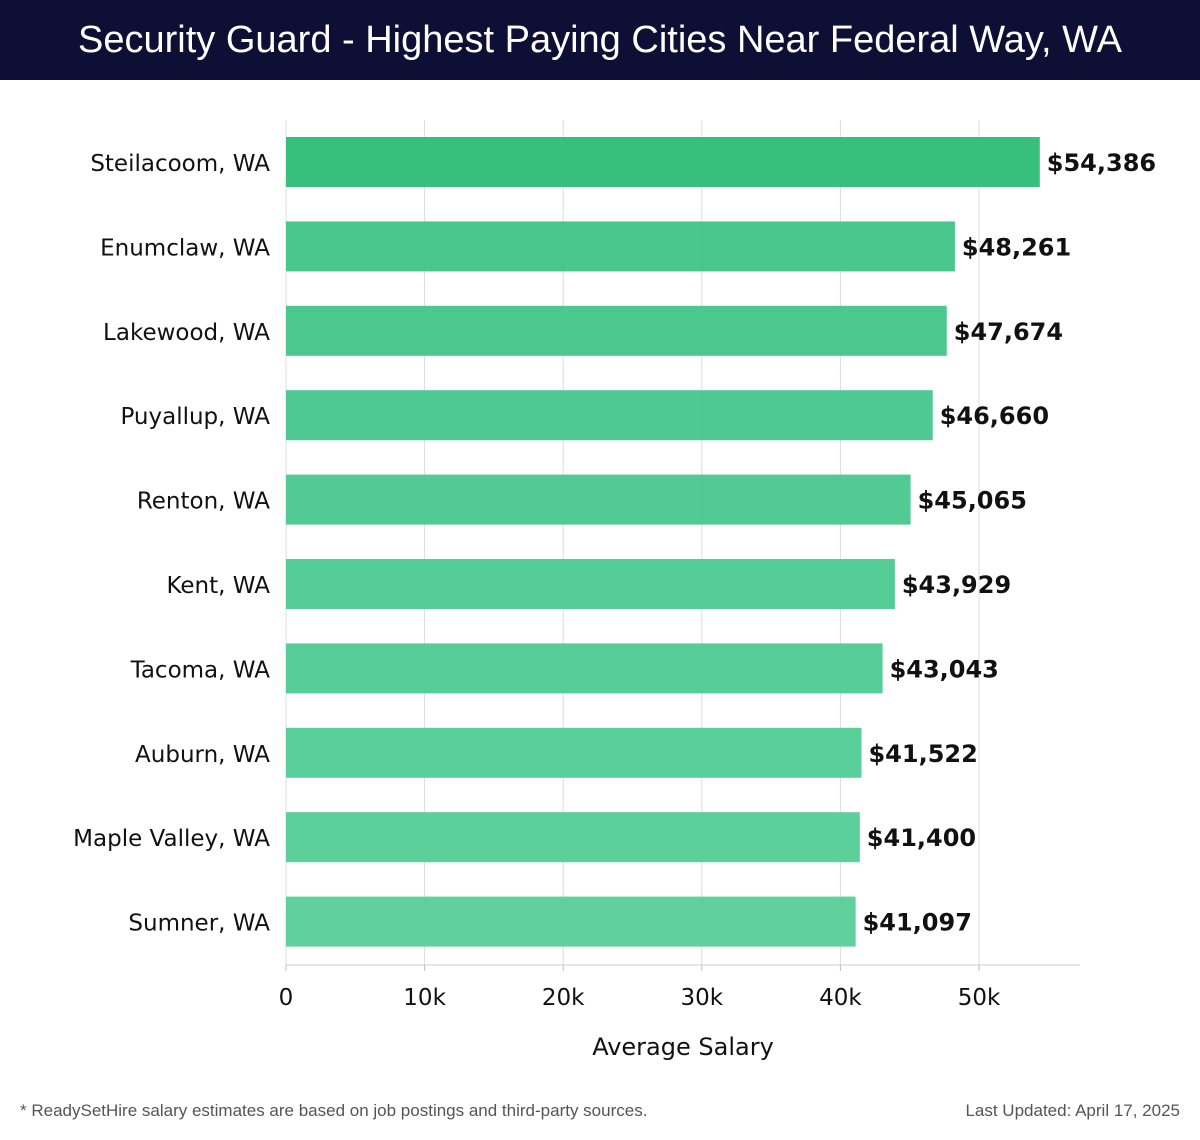  What do you see at coordinates (195, 417) in the screenshot?
I see `category-label: Puyallup, WA` at bounding box center [195, 417].